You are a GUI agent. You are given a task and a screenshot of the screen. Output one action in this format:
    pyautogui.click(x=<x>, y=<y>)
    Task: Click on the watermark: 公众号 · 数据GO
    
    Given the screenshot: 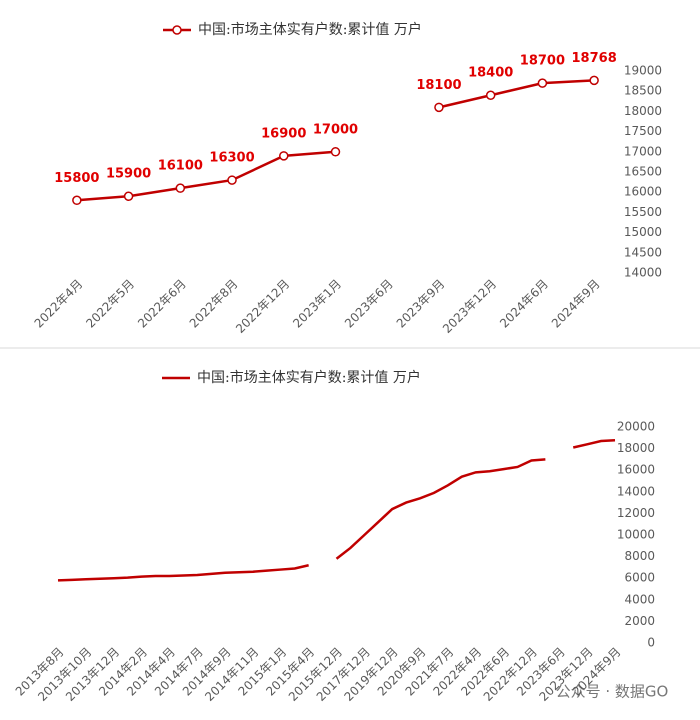 What is the action you would take?
    pyautogui.click(x=612, y=692)
    